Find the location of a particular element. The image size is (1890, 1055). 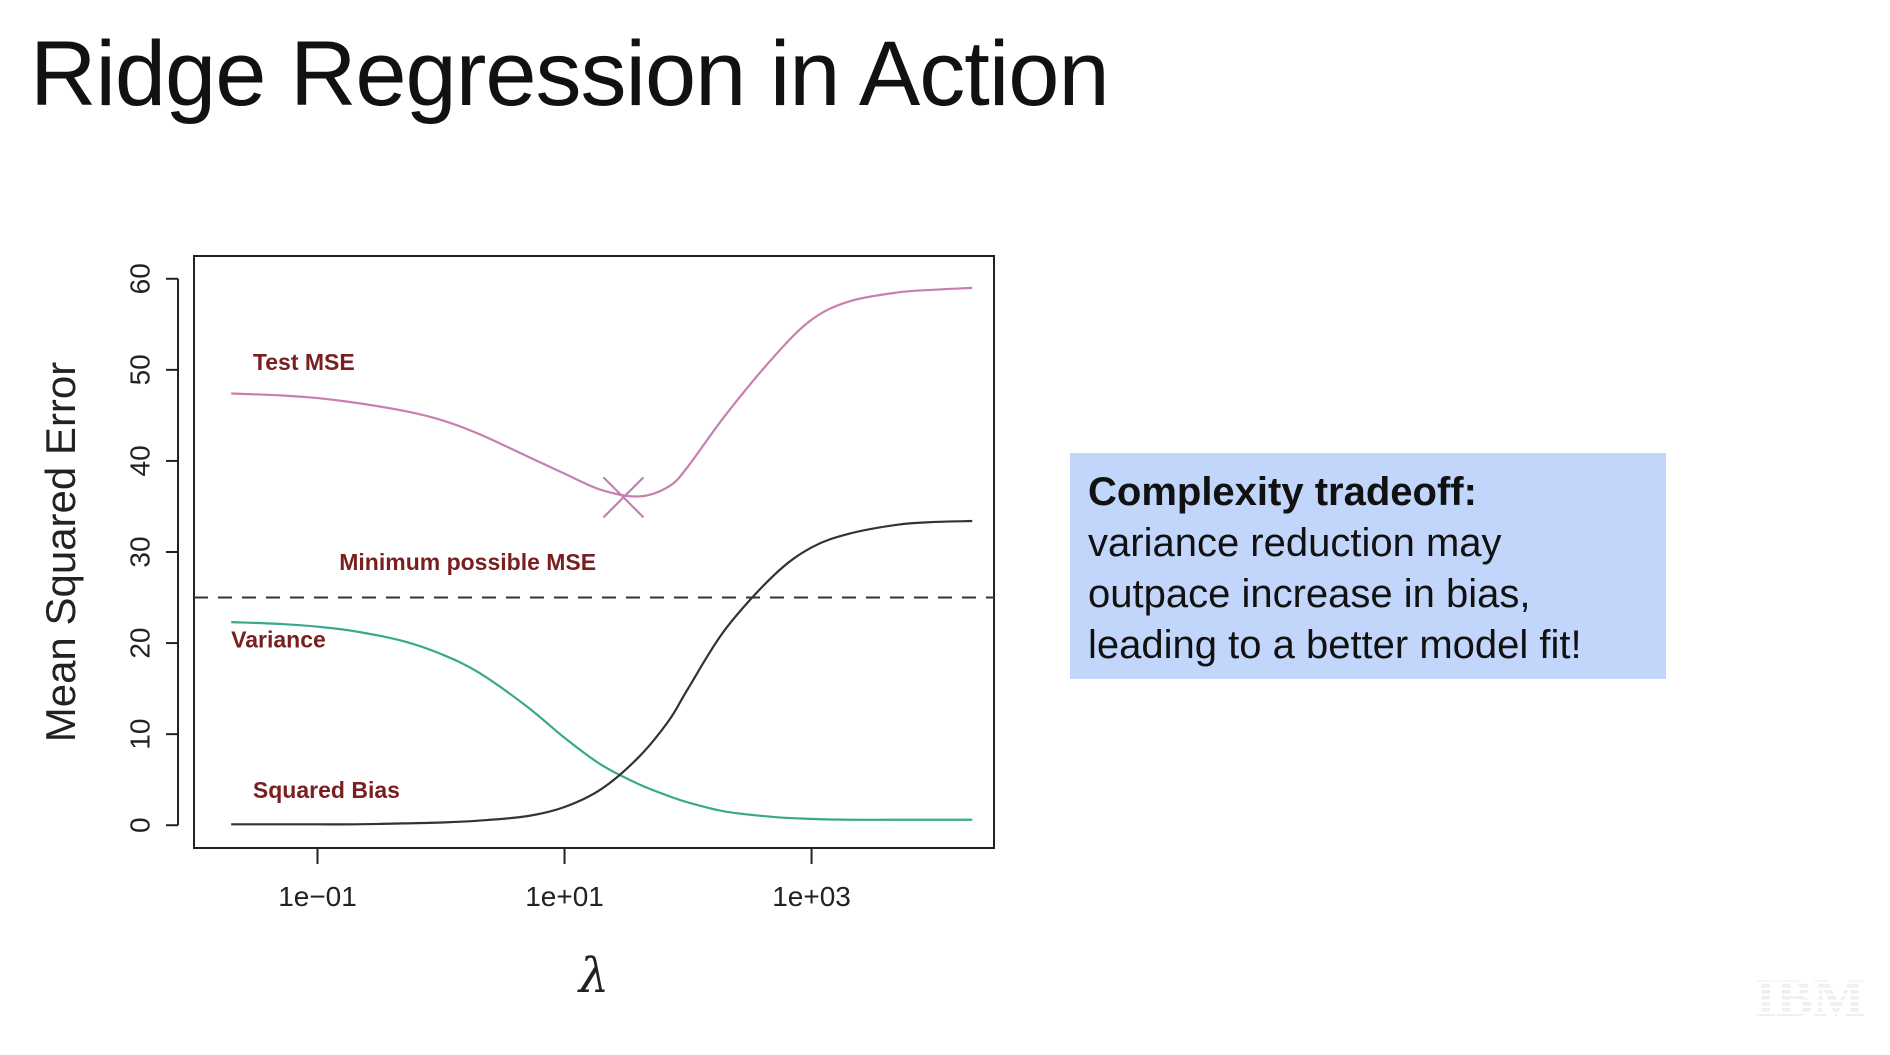

y-tick-label: 20 is located at coordinates (140, 642).